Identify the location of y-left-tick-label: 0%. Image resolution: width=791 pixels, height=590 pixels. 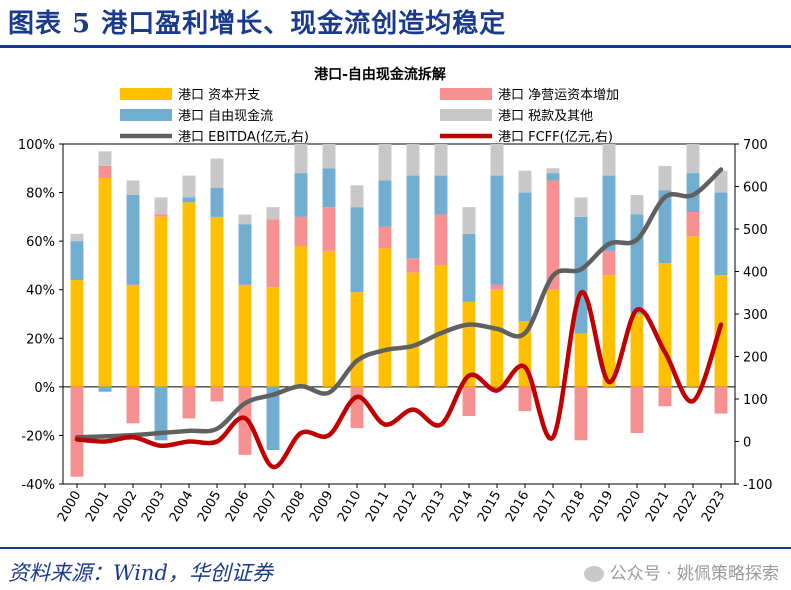
(44, 388).